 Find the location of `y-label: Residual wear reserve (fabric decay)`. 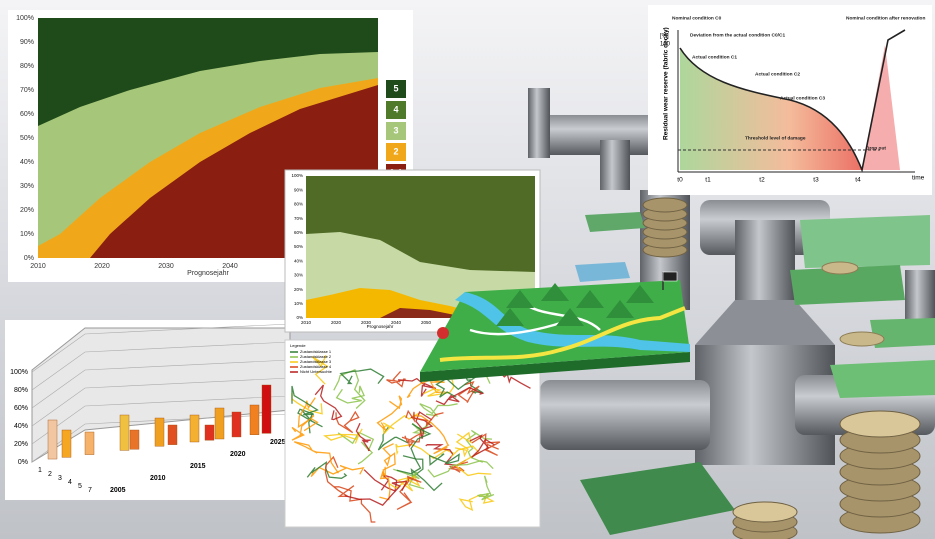

y-label: Residual wear reserve (fabric decay) is located at coordinates (666, 83).